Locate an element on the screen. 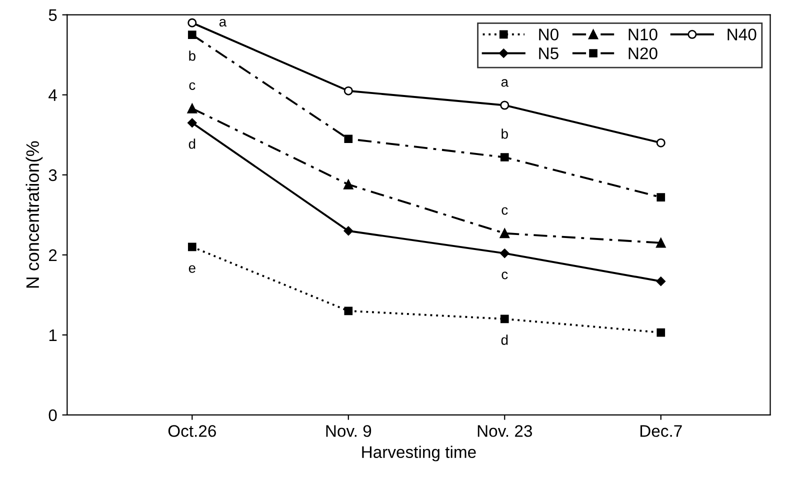 The height and width of the screenshot is (494, 790). y-tick-label: 5 is located at coordinates (52, 15).